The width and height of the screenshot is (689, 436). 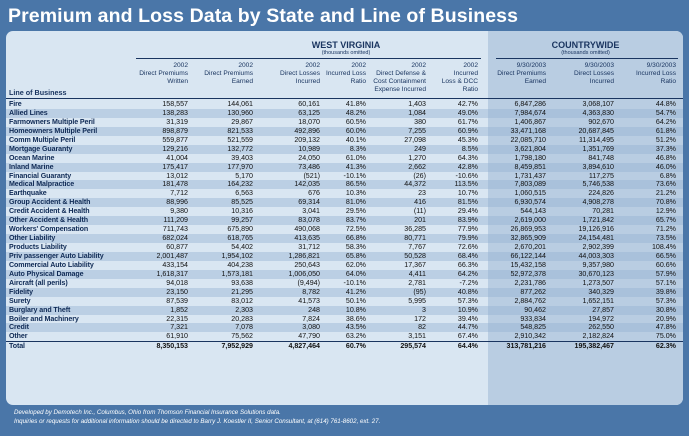 What do you see at coordinates (467, 238) in the screenshot?
I see `table-cell: 79.9%` at bounding box center [467, 238].